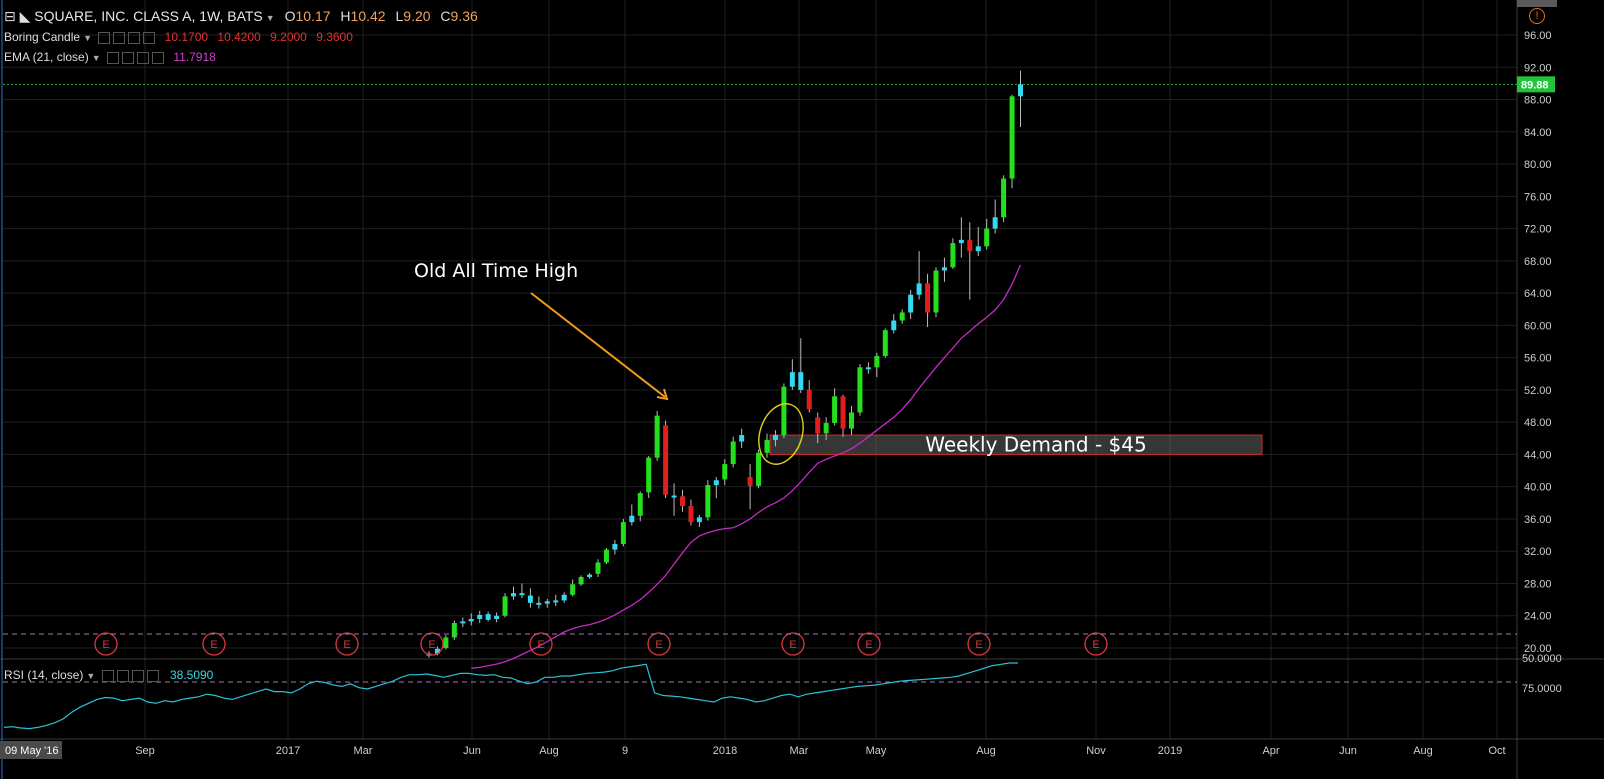 The width and height of the screenshot is (1604, 779). What do you see at coordinates (1542, 659) in the screenshot?
I see `rsi-tick-label: 50.0000` at bounding box center [1542, 659].